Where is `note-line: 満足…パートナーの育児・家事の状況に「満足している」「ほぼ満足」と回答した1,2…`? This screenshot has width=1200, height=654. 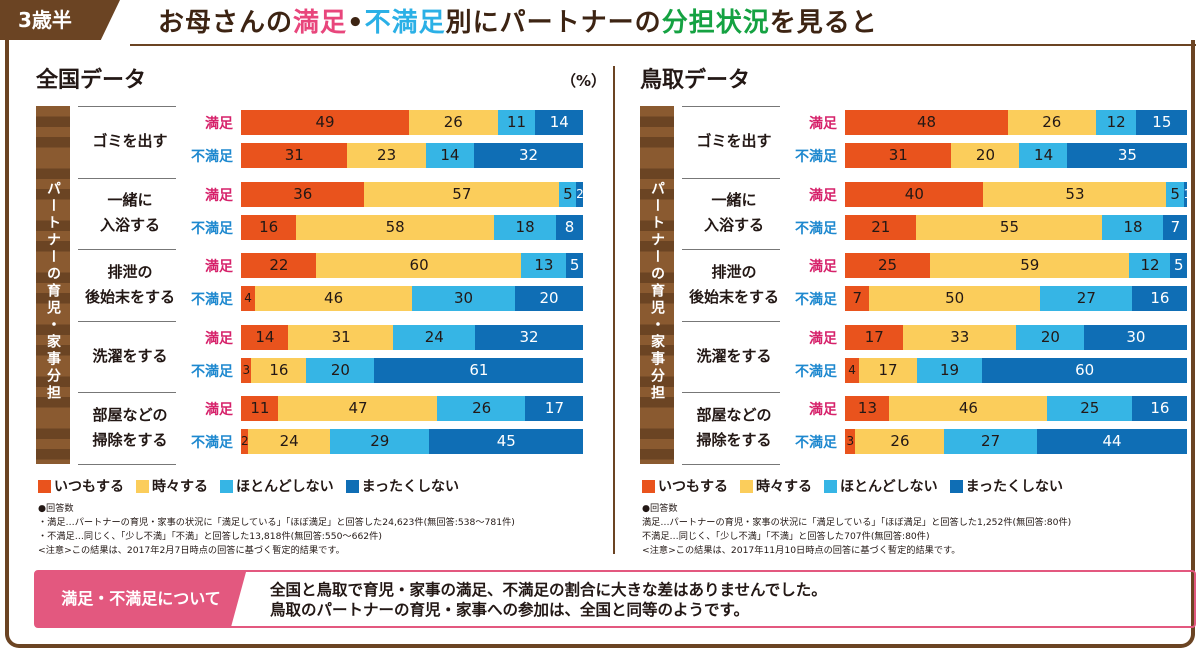 note-line: 満足…パートナーの育児・家事の状況に「満足している」「ほぼ満足」と回答した1,2… is located at coordinates (857, 522).